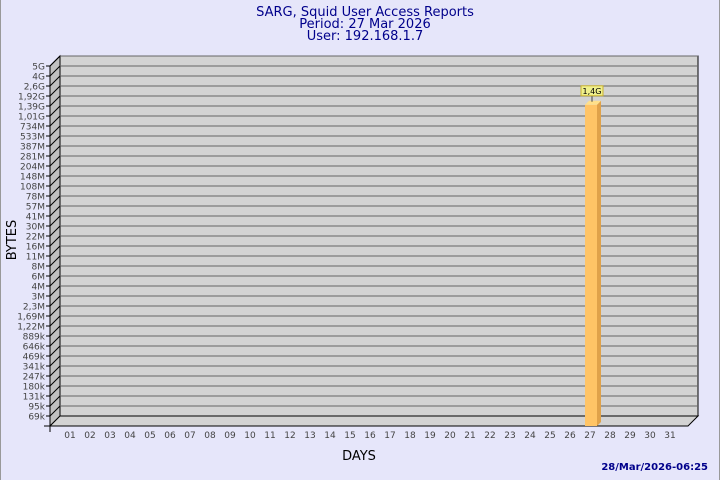 Image resolution: width=720 pixels, height=480 pixels. I want to click on x-tick-label: 12, so click(289, 436).